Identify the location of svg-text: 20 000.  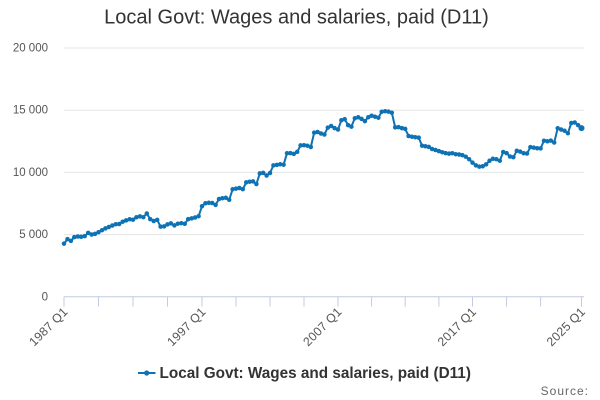
(30, 49).